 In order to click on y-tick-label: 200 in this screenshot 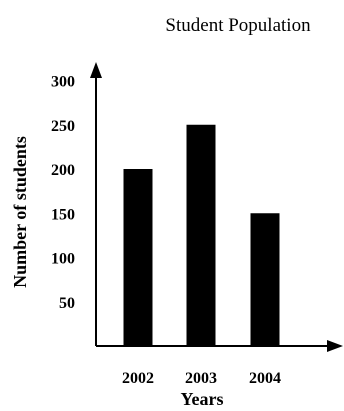, I will do `click(63, 170)`.